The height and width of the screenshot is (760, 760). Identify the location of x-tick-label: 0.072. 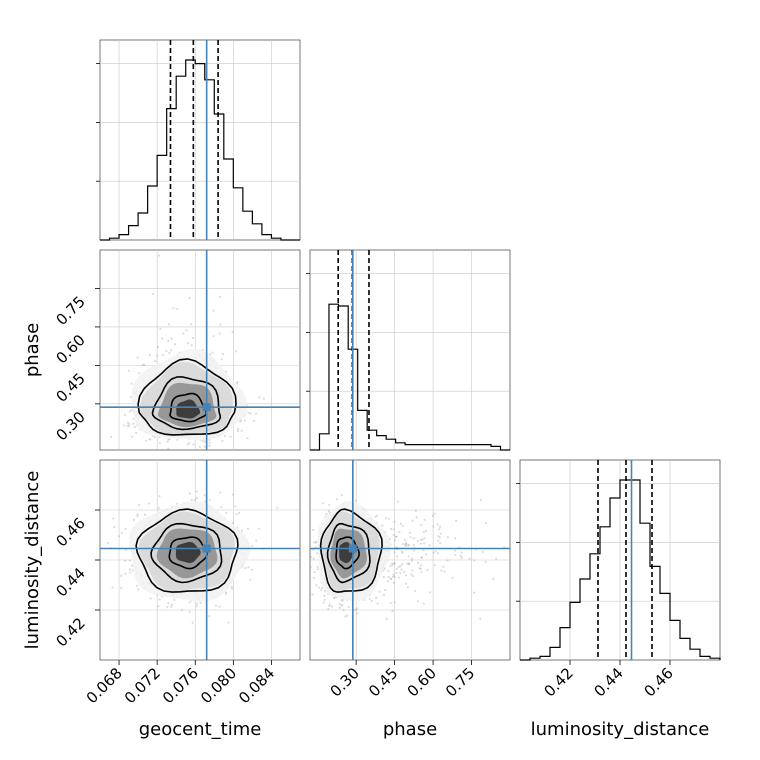
(142, 685).